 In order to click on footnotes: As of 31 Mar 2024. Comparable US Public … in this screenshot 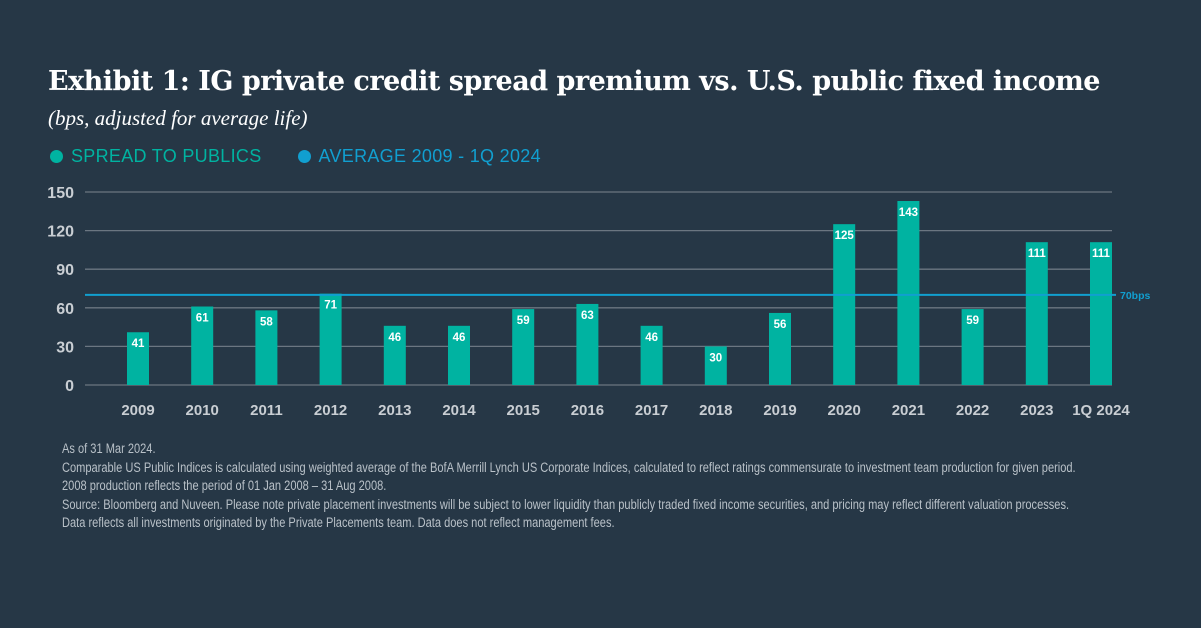, I will do `click(569, 486)`.